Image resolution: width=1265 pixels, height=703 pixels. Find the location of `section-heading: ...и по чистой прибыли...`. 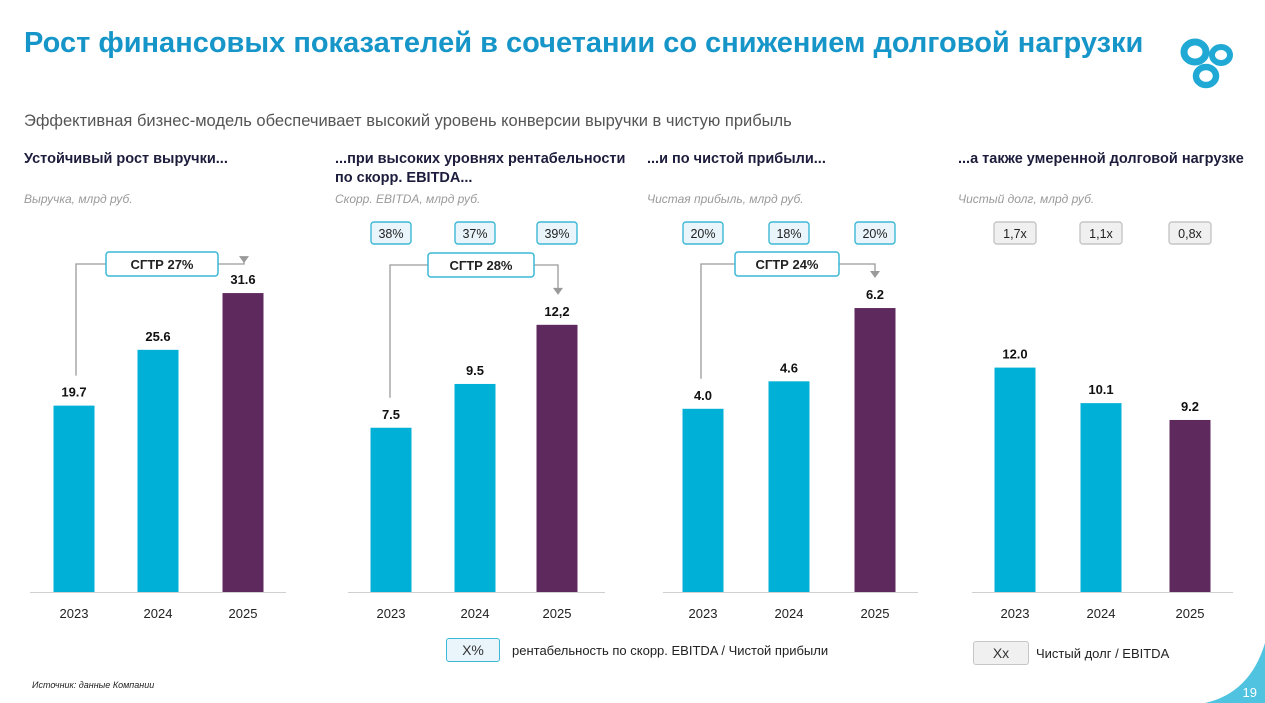

section-heading: ...и по чистой прибыли... is located at coordinates (736, 159).